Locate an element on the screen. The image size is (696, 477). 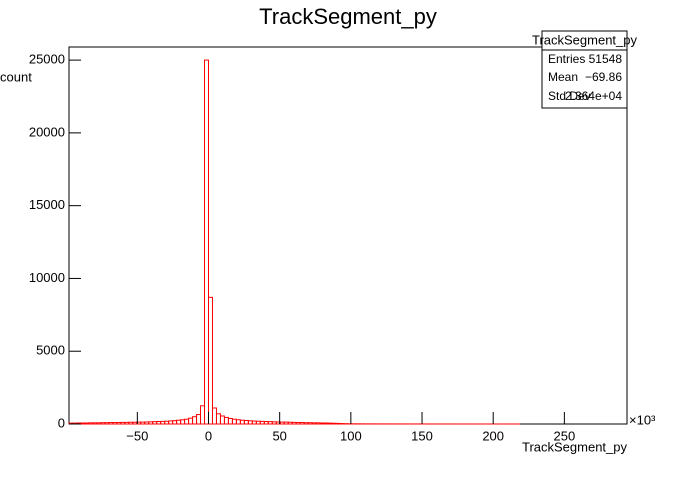
x-tick-label: 200 is located at coordinates (493, 435).